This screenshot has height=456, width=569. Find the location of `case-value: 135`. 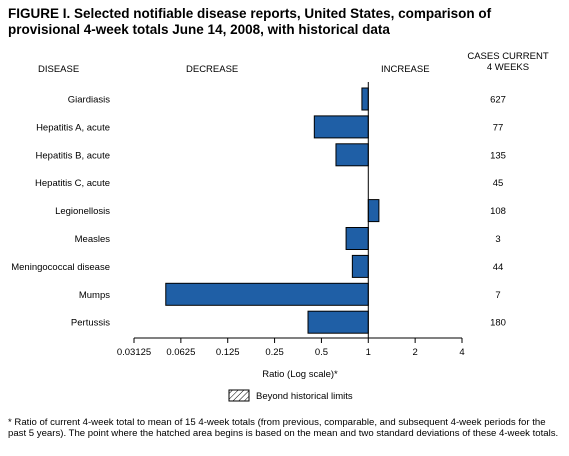

case-value: 135 is located at coordinates (498, 155).